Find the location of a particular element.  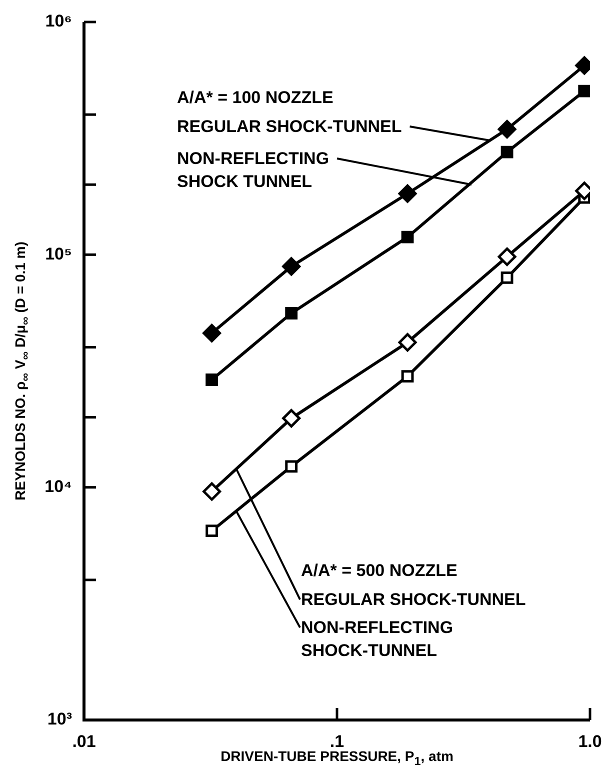

x-tick-label: 1.0 is located at coordinates (590, 741).